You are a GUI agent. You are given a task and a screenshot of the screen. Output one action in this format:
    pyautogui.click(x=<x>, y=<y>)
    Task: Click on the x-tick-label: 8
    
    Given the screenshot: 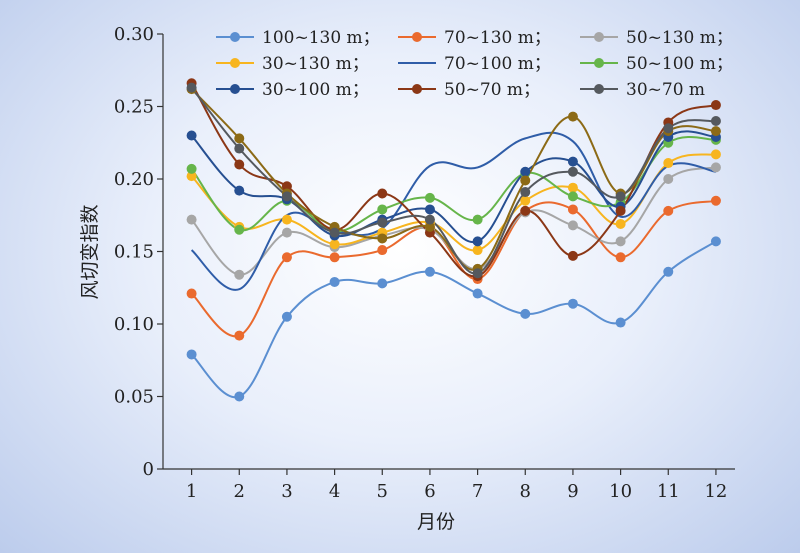 What is the action you would take?
    pyautogui.click(x=525, y=491)
    